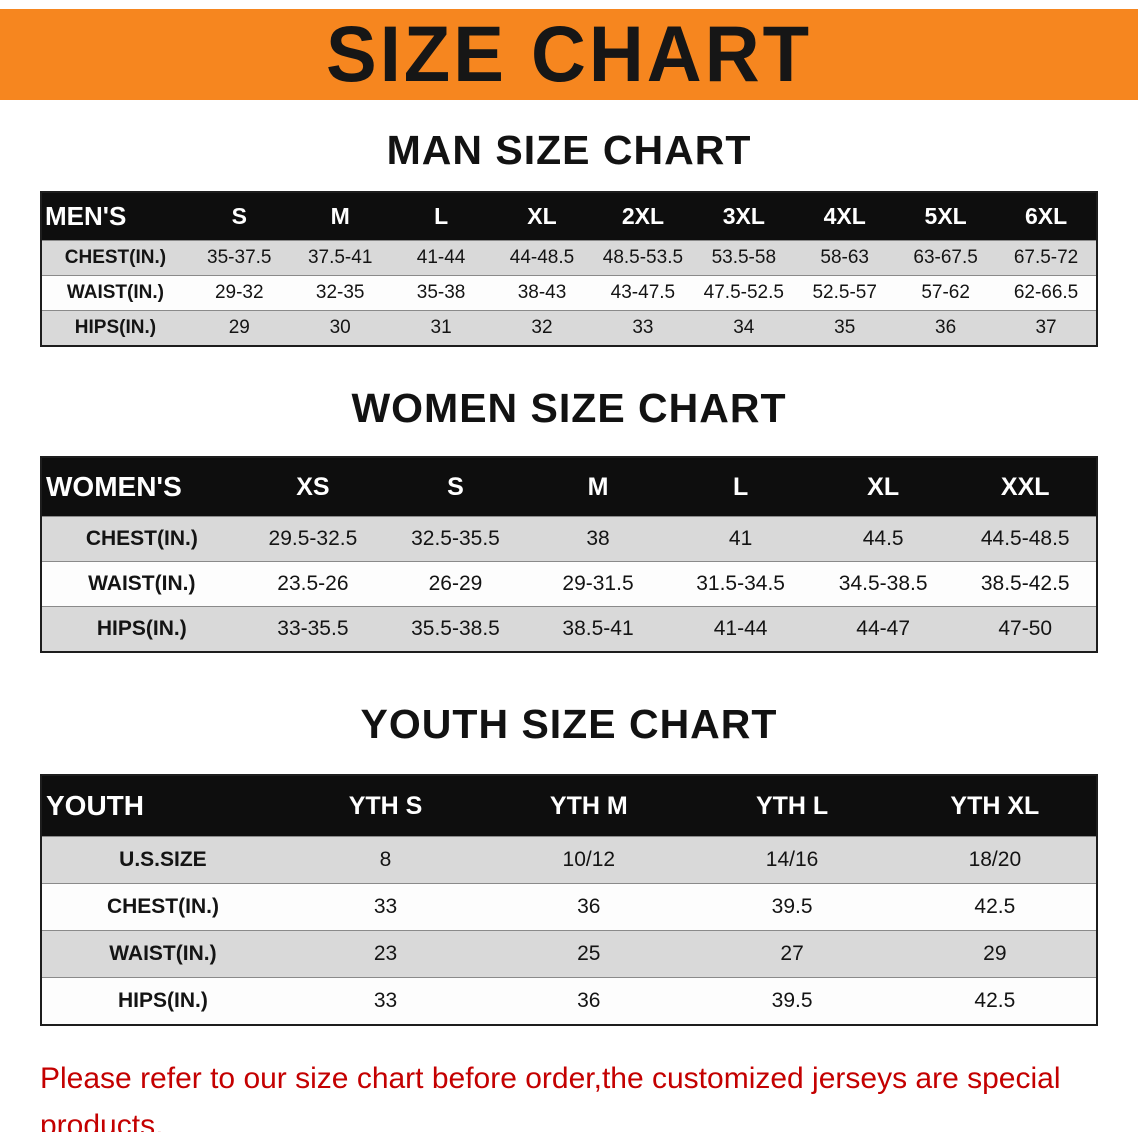  Describe the element at coordinates (643, 293) in the screenshot. I see `size-value-cell: 43-47.5` at that location.